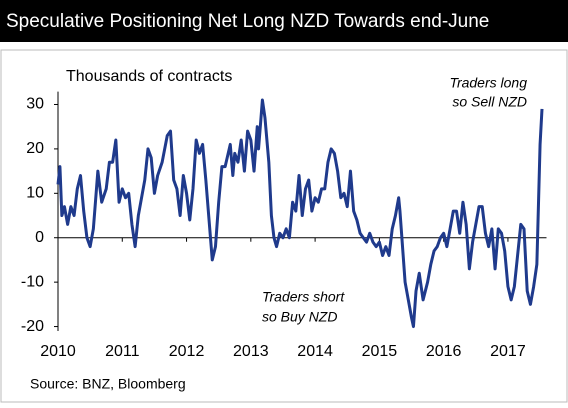  What do you see at coordinates (251, 351) in the screenshot?
I see `x-tick-label: 2013` at bounding box center [251, 351].